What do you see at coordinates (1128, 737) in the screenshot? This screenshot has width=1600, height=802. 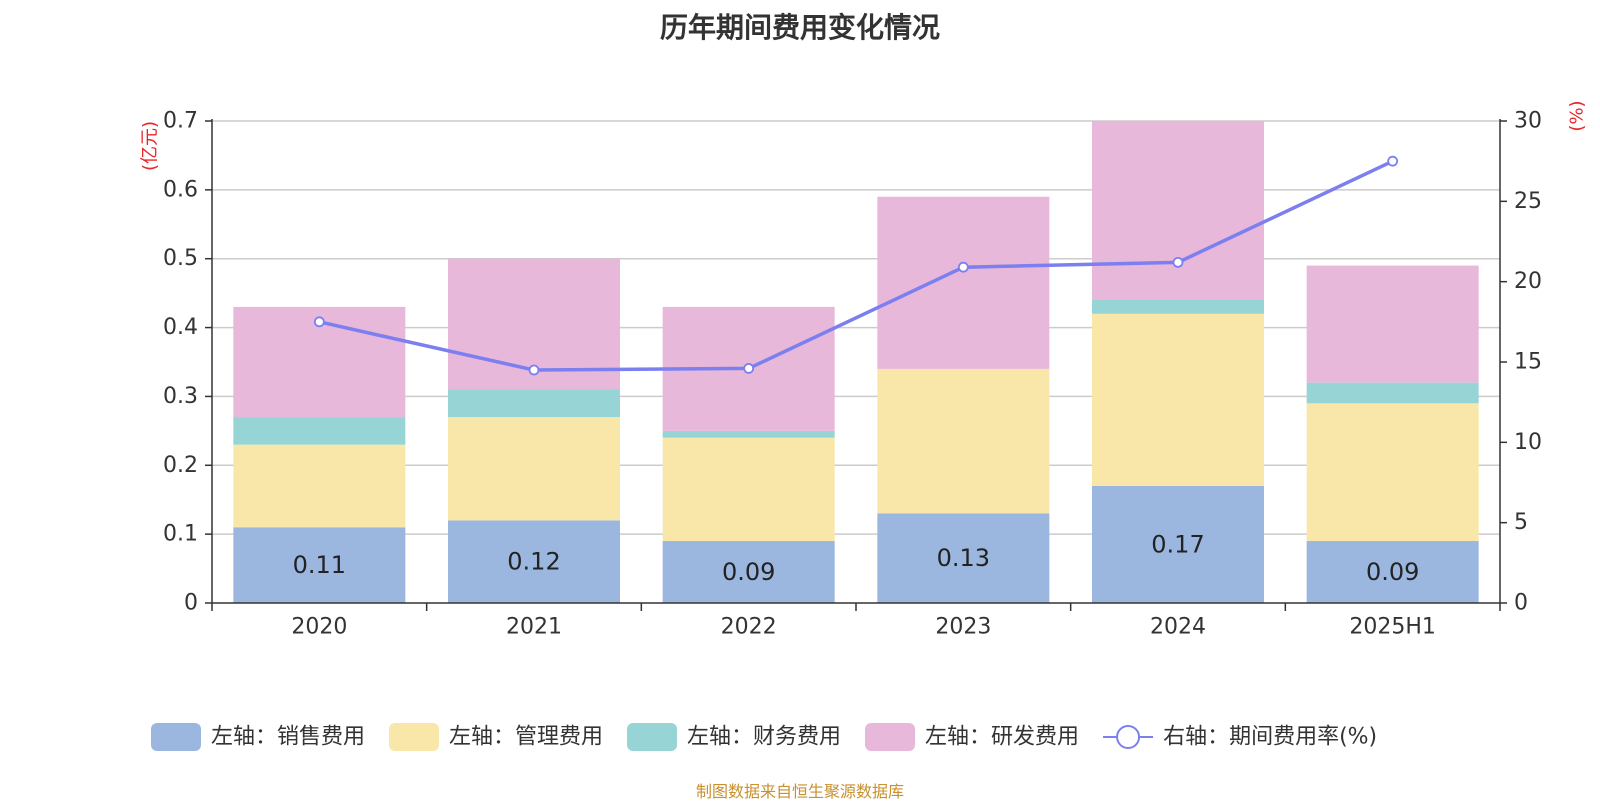 I see `legend-marker` at bounding box center [1128, 737].